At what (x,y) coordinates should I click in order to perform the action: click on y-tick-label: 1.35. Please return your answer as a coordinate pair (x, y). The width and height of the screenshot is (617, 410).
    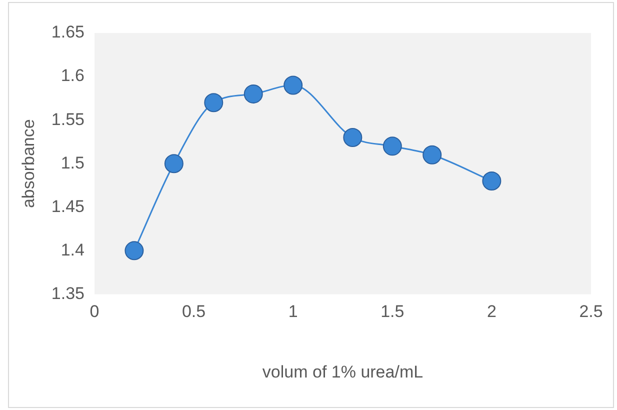
    Looking at the image, I should click on (67, 293).